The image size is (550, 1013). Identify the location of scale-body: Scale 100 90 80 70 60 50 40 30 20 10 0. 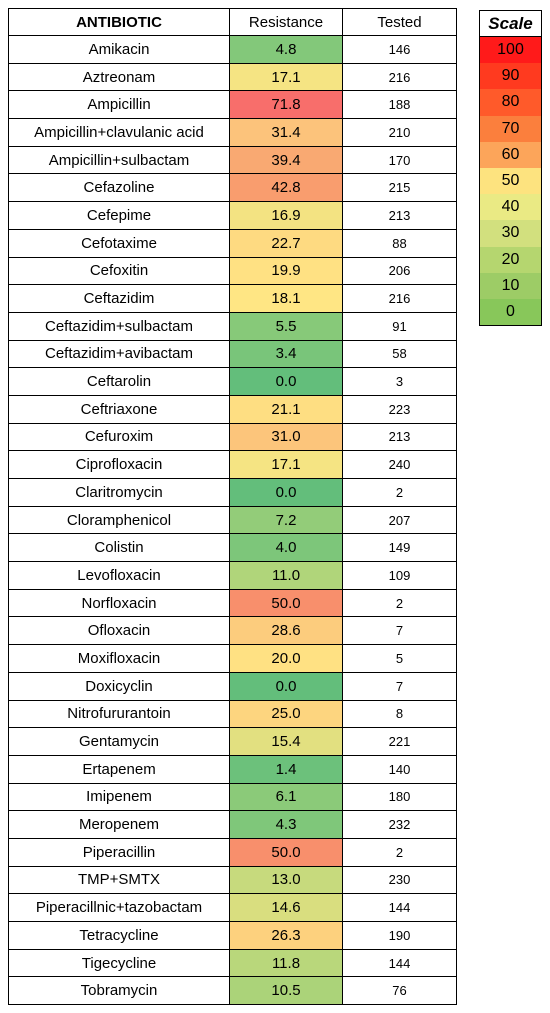
(510, 168).